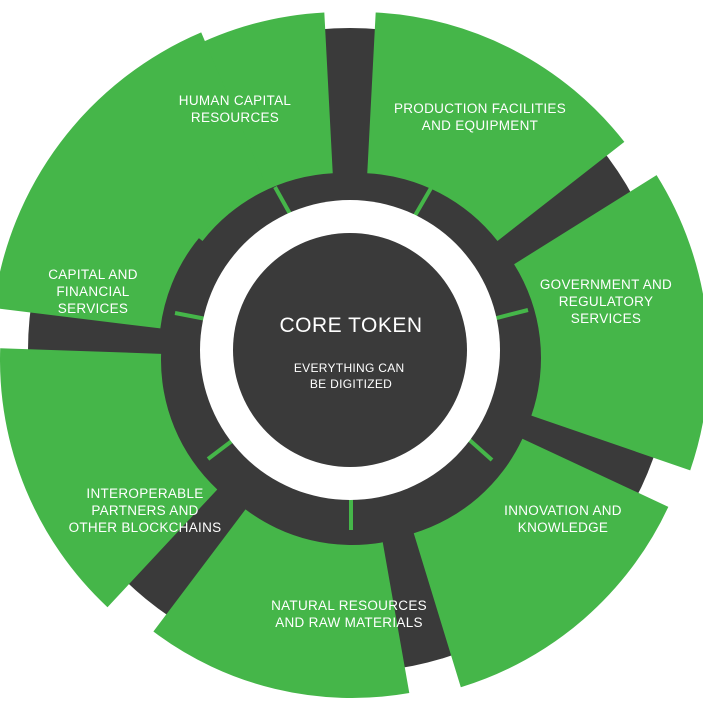  I want to click on label-line: INTEROPERABLE, so click(144, 493).